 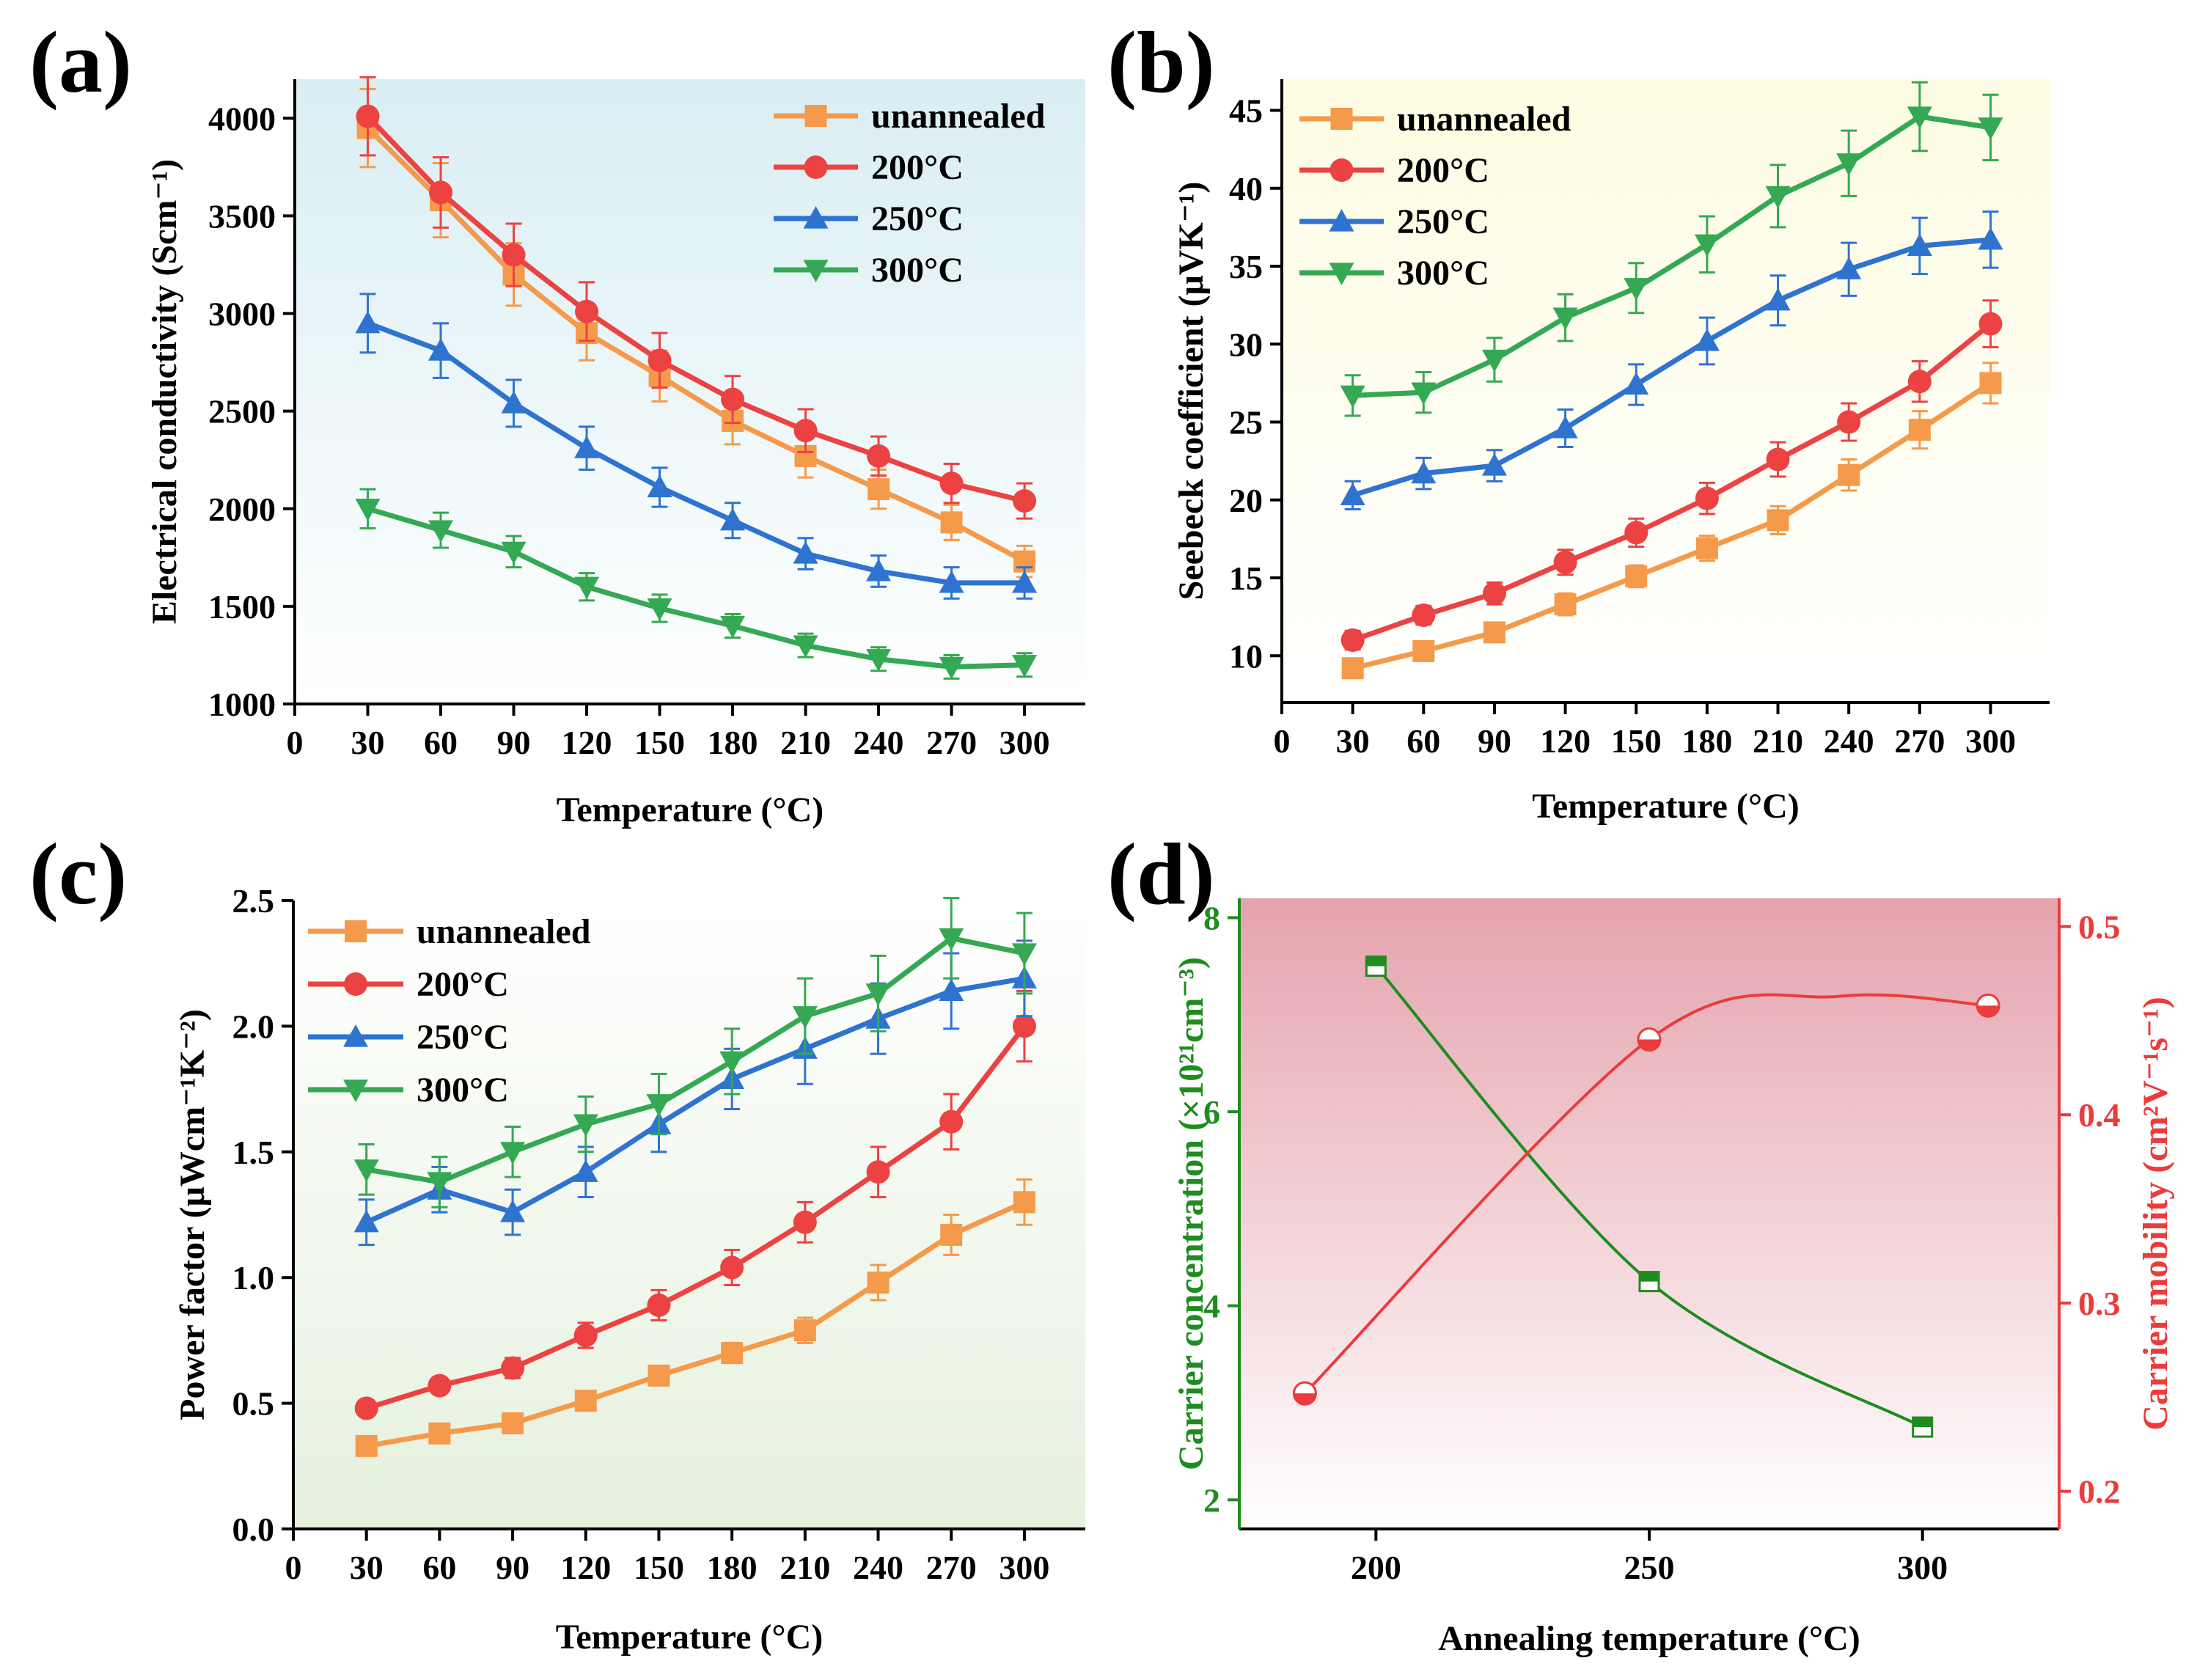 What do you see at coordinates (696, 584) in the screenshot?
I see `series-300c` at bounding box center [696, 584].